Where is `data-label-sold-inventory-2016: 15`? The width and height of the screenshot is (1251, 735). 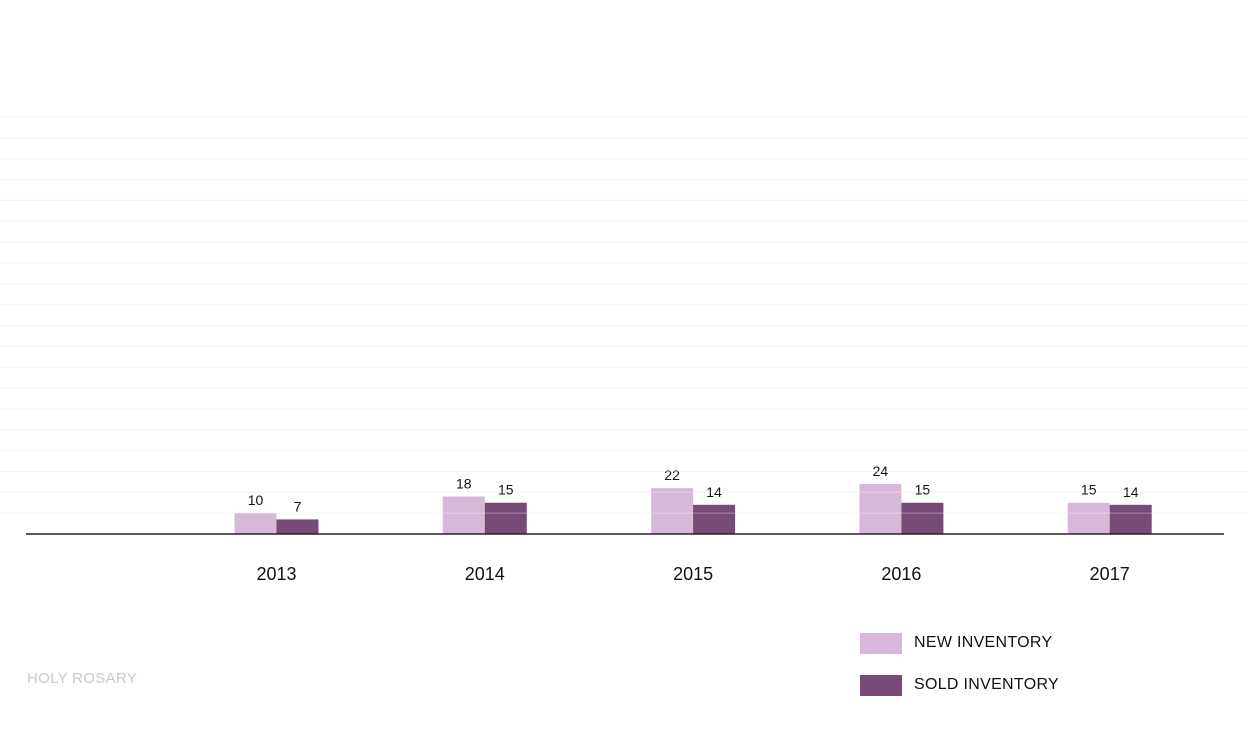 data-label-sold-inventory-2016: 15 is located at coordinates (923, 490).